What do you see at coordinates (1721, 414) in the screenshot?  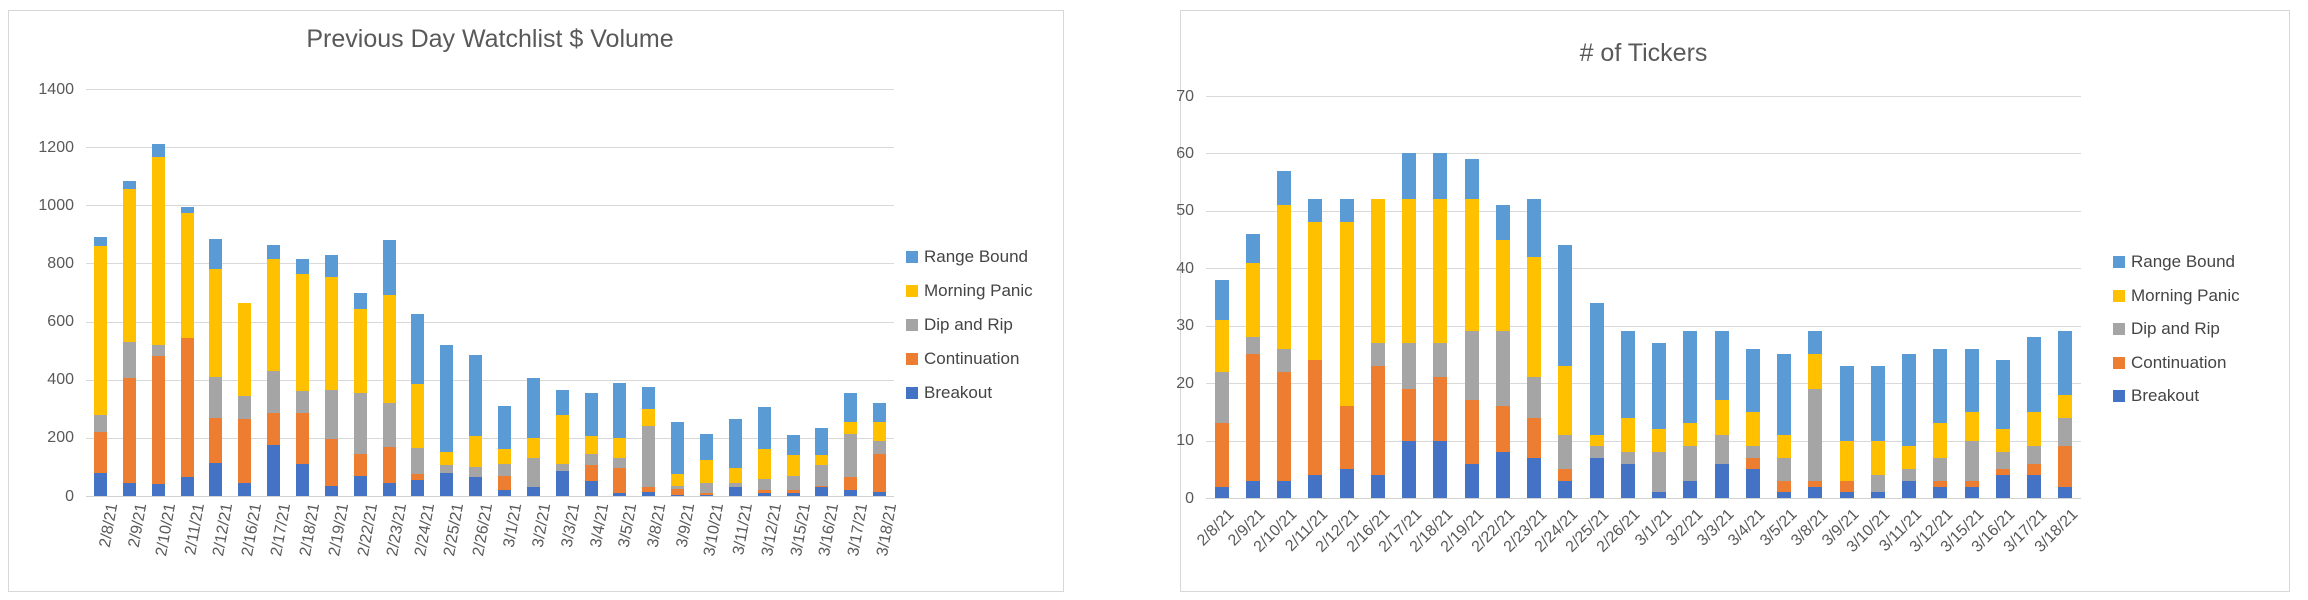 I see `bar-3/3/21` at bounding box center [1721, 414].